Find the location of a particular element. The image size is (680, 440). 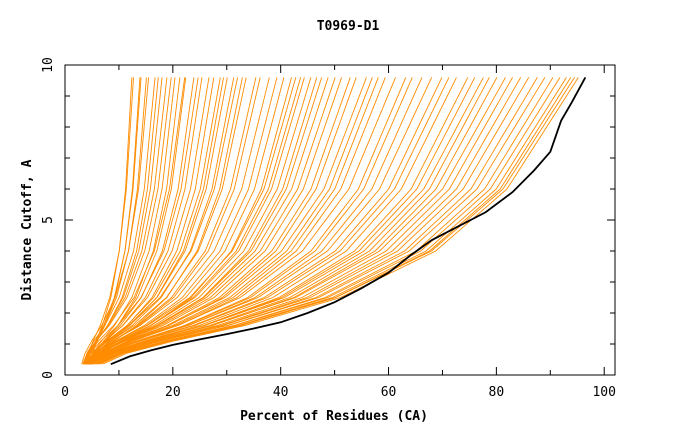

series-line-m26 is located at coordinates (167, 221).